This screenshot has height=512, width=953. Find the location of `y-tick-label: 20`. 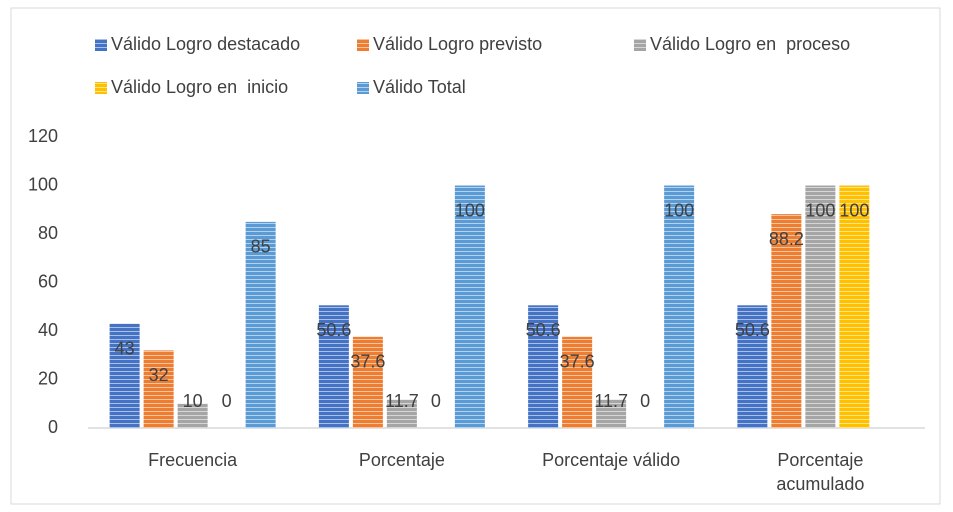

y-tick-label: 20 is located at coordinates (48, 378).